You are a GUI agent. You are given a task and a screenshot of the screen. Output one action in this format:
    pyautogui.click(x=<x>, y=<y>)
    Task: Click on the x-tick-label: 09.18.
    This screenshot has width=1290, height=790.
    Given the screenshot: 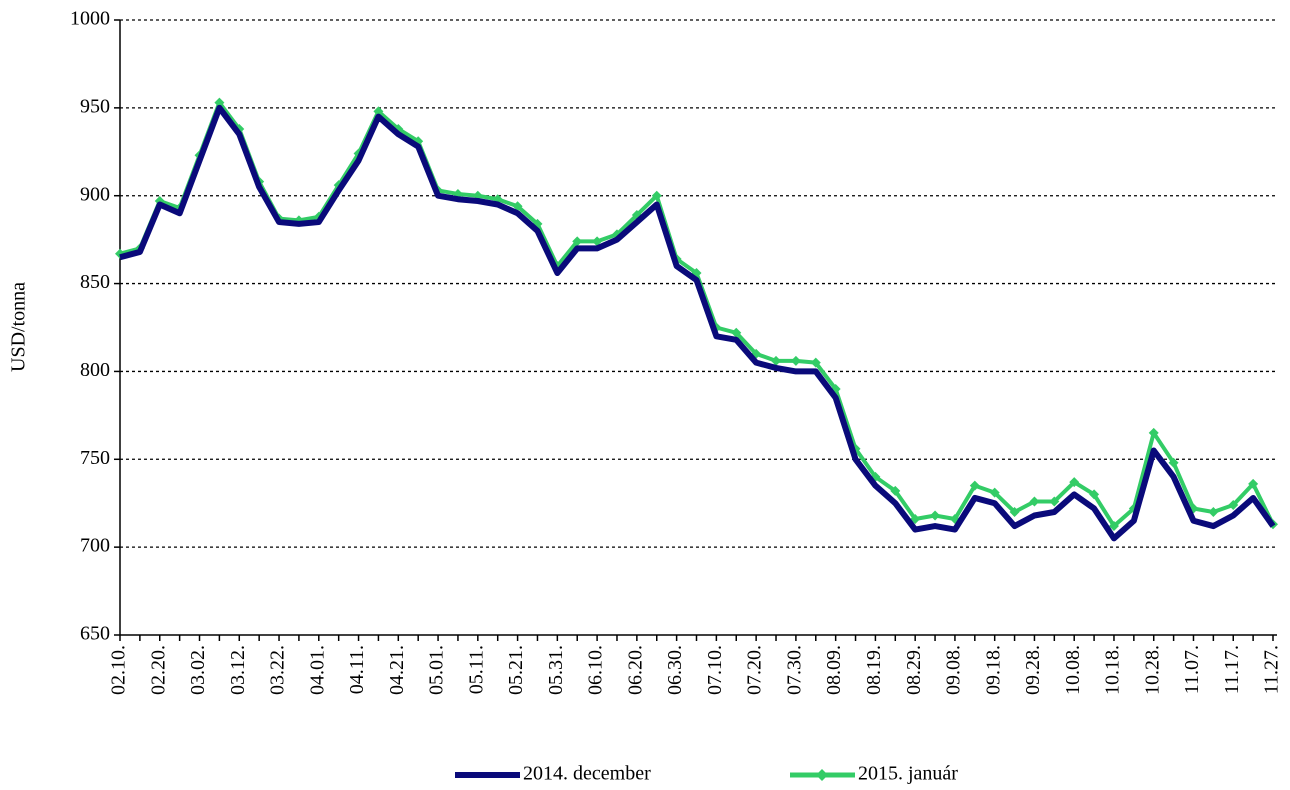 What is the action you would take?
    pyautogui.click(x=993, y=670)
    